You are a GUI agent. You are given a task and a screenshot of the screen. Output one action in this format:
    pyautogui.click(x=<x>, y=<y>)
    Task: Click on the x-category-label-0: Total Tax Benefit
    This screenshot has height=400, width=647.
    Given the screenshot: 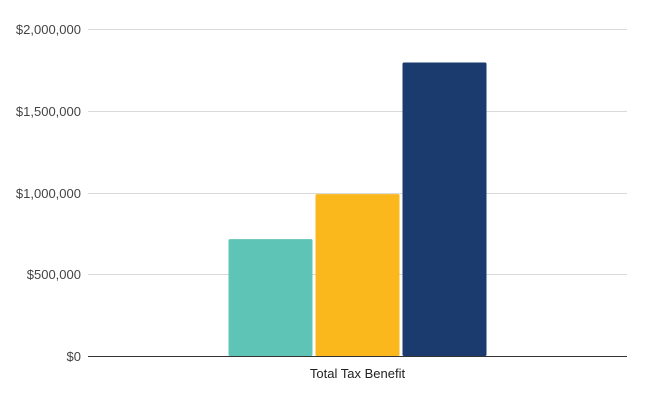 What is the action you would take?
    pyautogui.click(x=358, y=373)
    